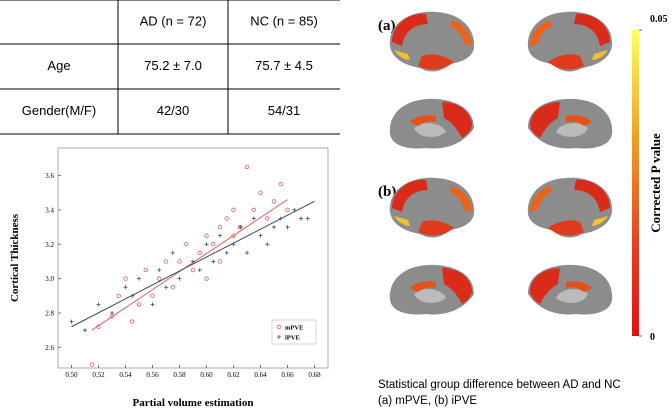  What do you see at coordinates (71, 375) in the screenshot?
I see `x-tick-label: 0.50` at bounding box center [71, 375].